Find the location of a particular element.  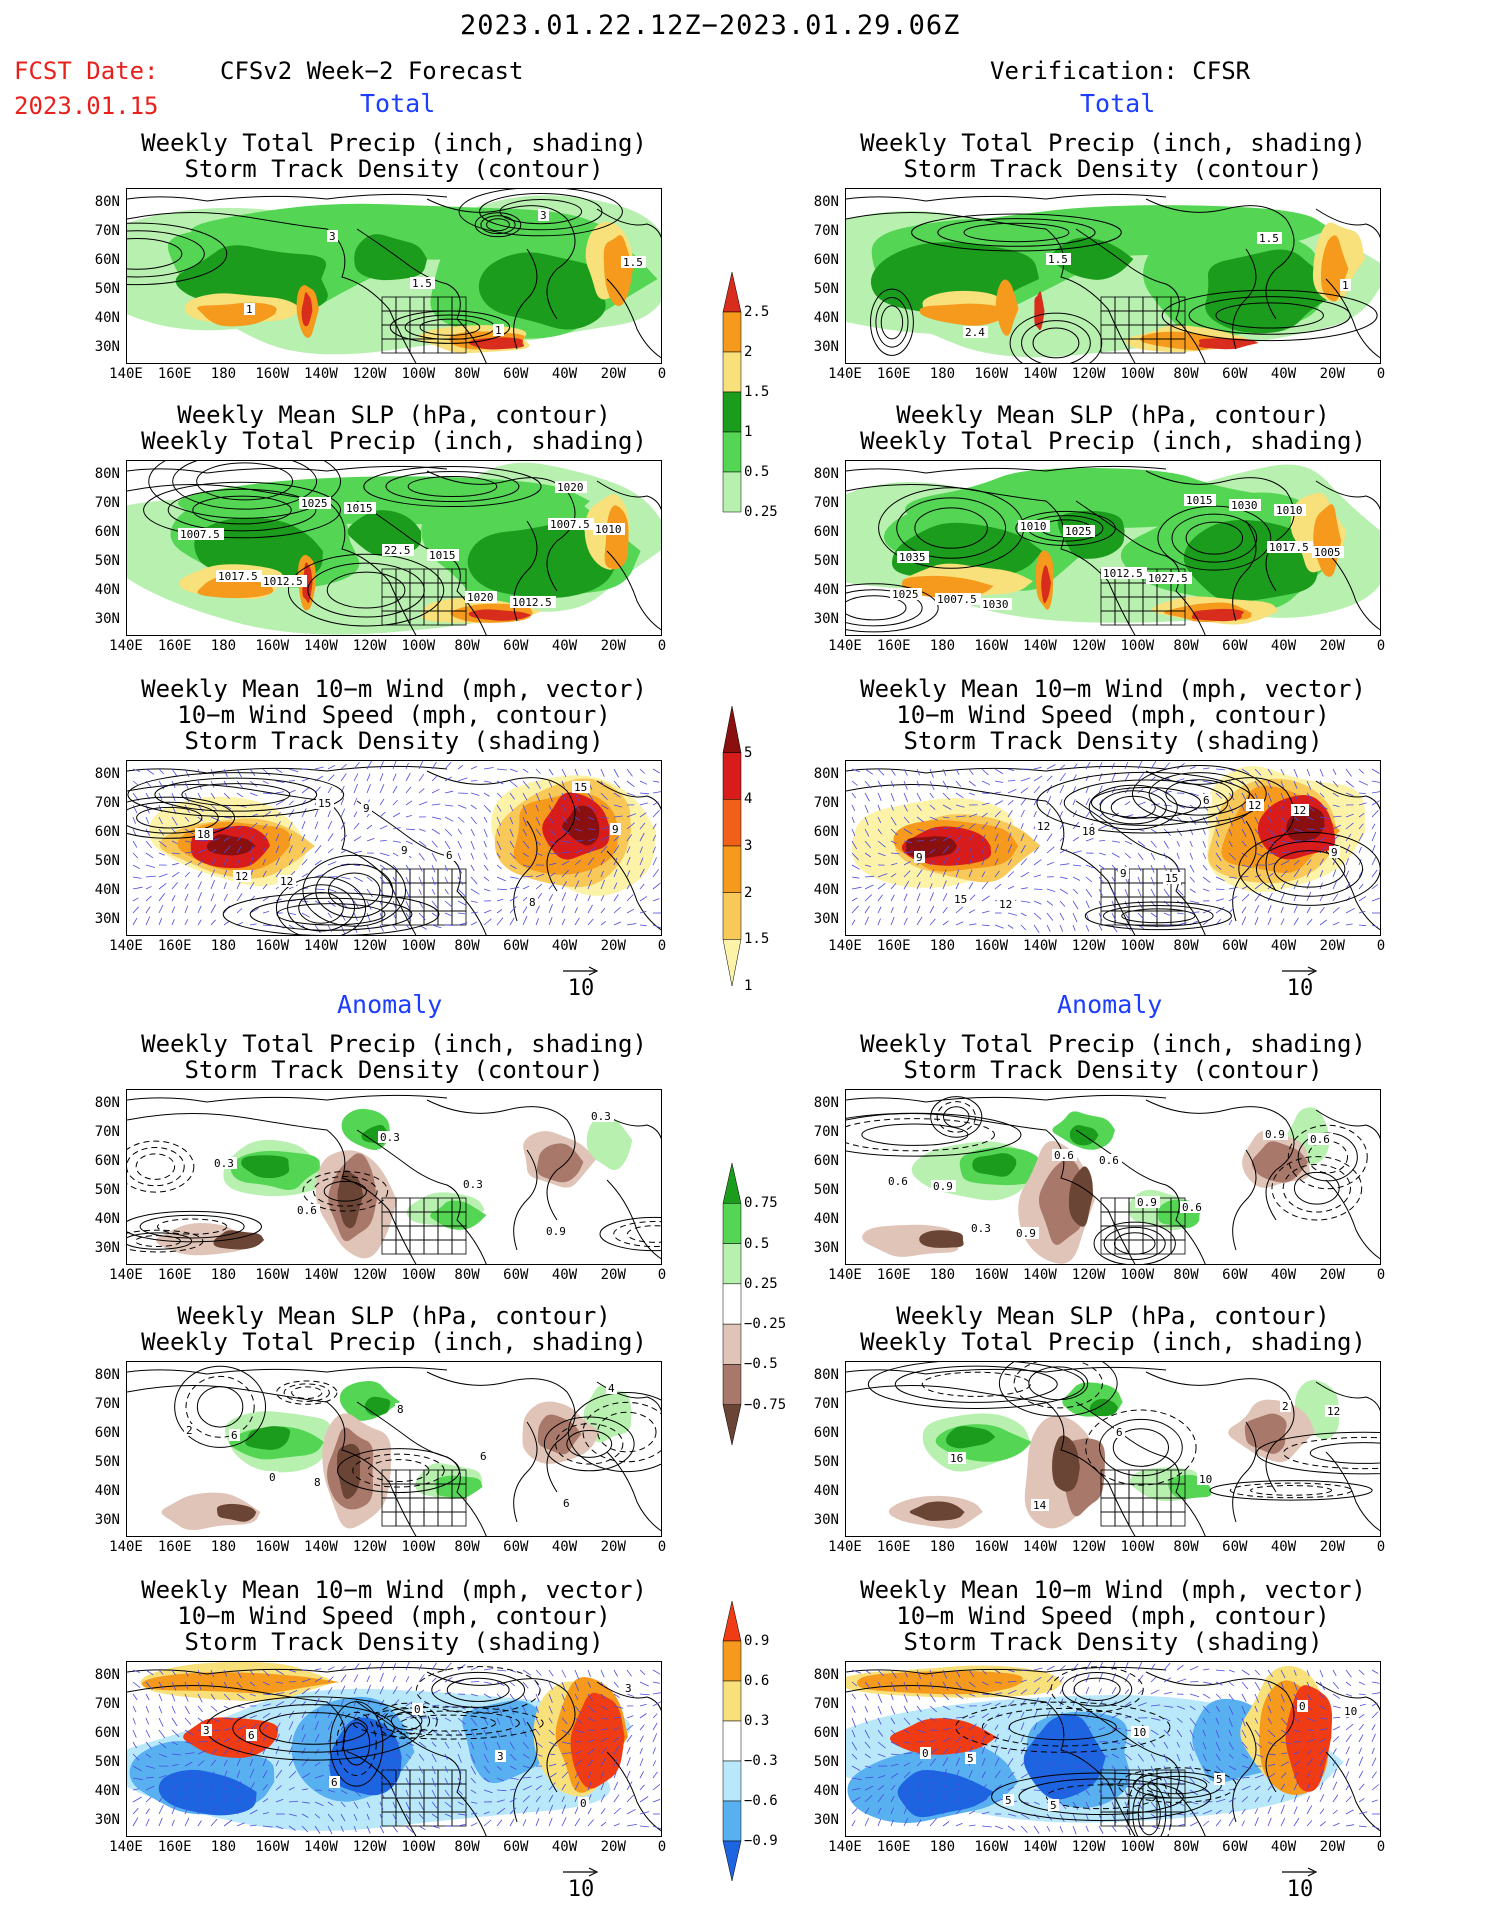

contour-label: 16 is located at coordinates (956, 1458).